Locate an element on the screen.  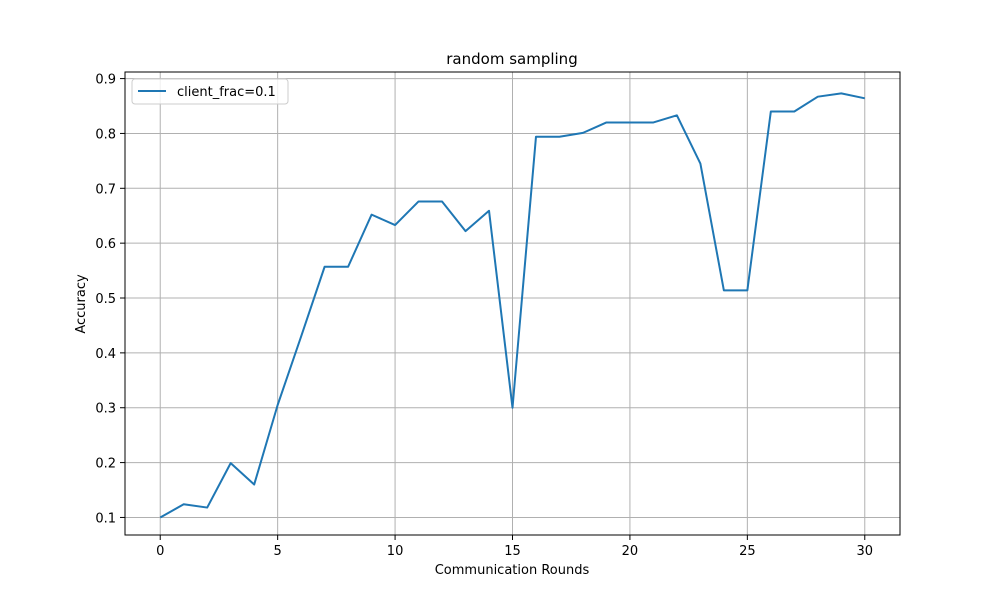
y-tick-label: 0.8 is located at coordinates (105, 134).